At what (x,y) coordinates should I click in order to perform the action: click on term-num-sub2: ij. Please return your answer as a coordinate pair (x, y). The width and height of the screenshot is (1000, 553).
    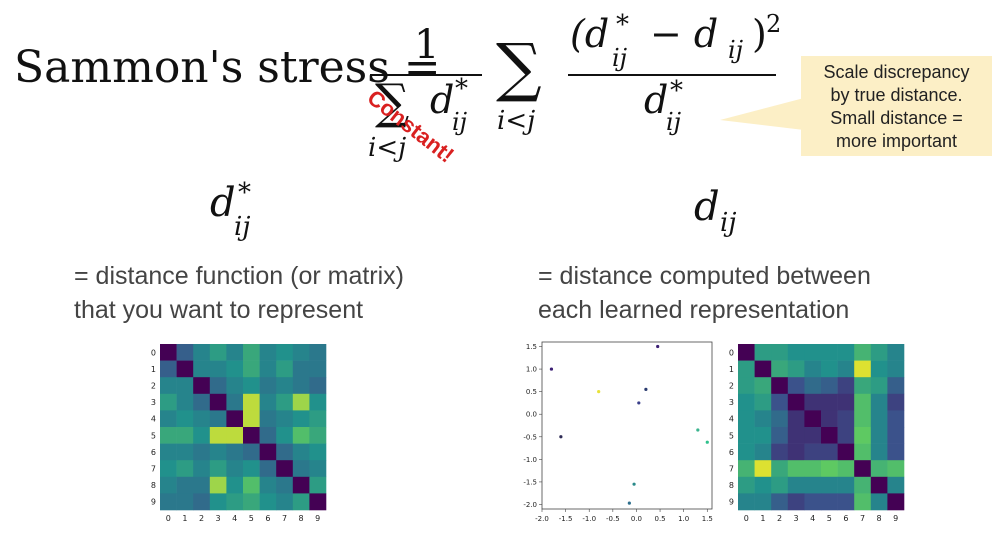
    Looking at the image, I should click on (736, 50).